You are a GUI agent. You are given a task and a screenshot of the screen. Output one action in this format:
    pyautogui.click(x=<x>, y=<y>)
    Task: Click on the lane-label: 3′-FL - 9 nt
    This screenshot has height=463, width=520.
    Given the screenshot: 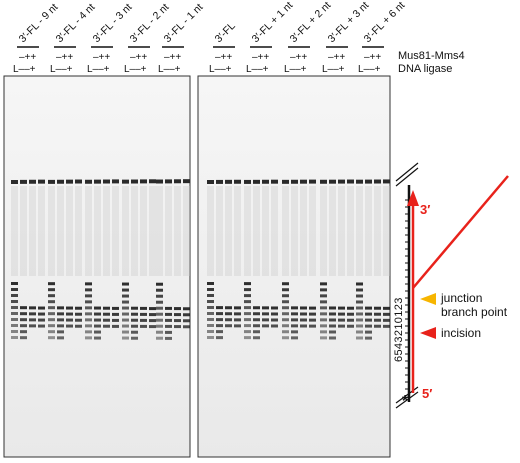 What is the action you would take?
    pyautogui.click(x=39, y=23)
    